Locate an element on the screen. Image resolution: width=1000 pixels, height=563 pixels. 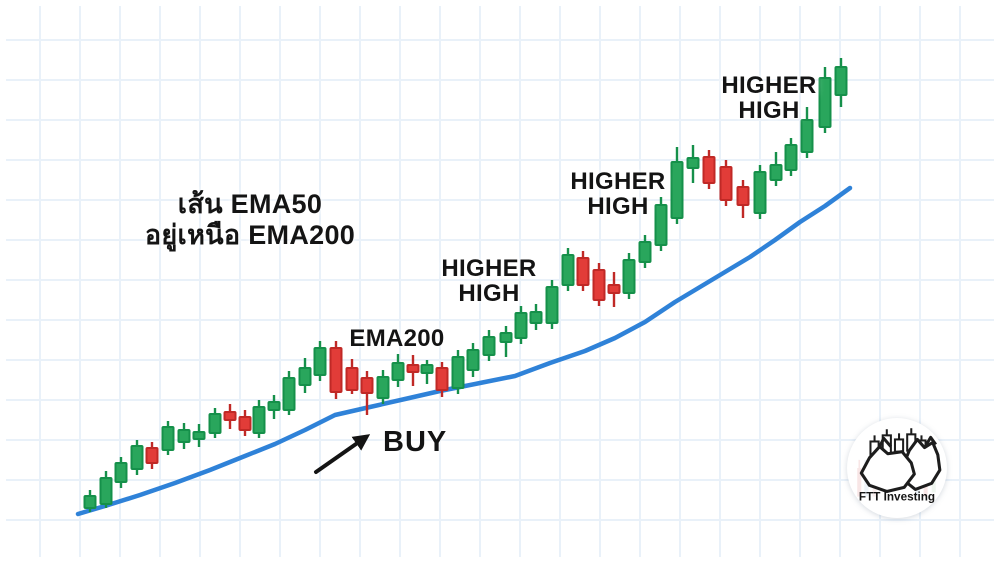
thai-caption-line2: อยู่เหนือ EMA200 is located at coordinates (250, 235).